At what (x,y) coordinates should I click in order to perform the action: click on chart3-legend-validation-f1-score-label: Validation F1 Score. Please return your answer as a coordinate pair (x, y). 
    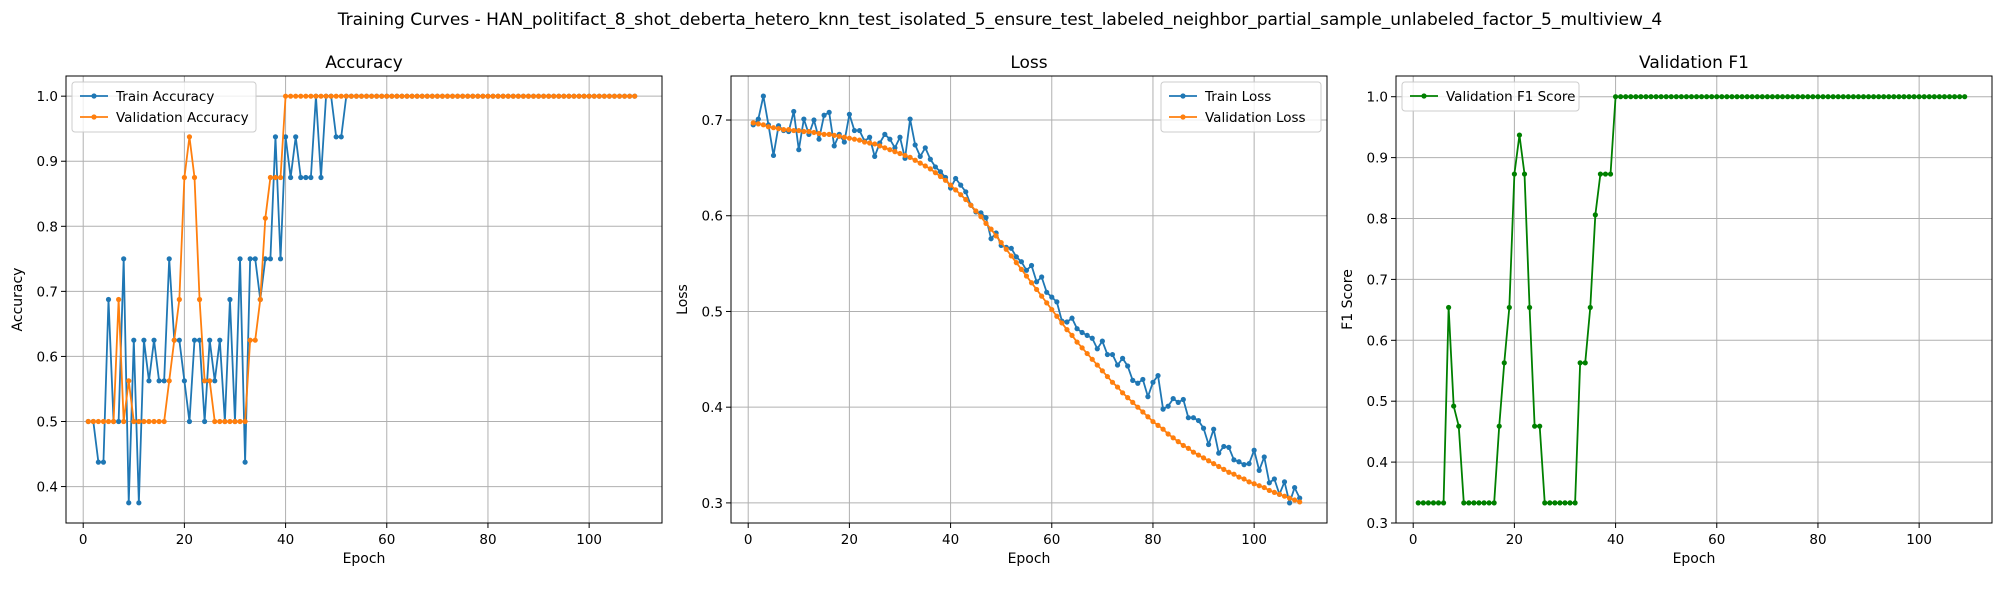
    Looking at the image, I should click on (1510, 97).